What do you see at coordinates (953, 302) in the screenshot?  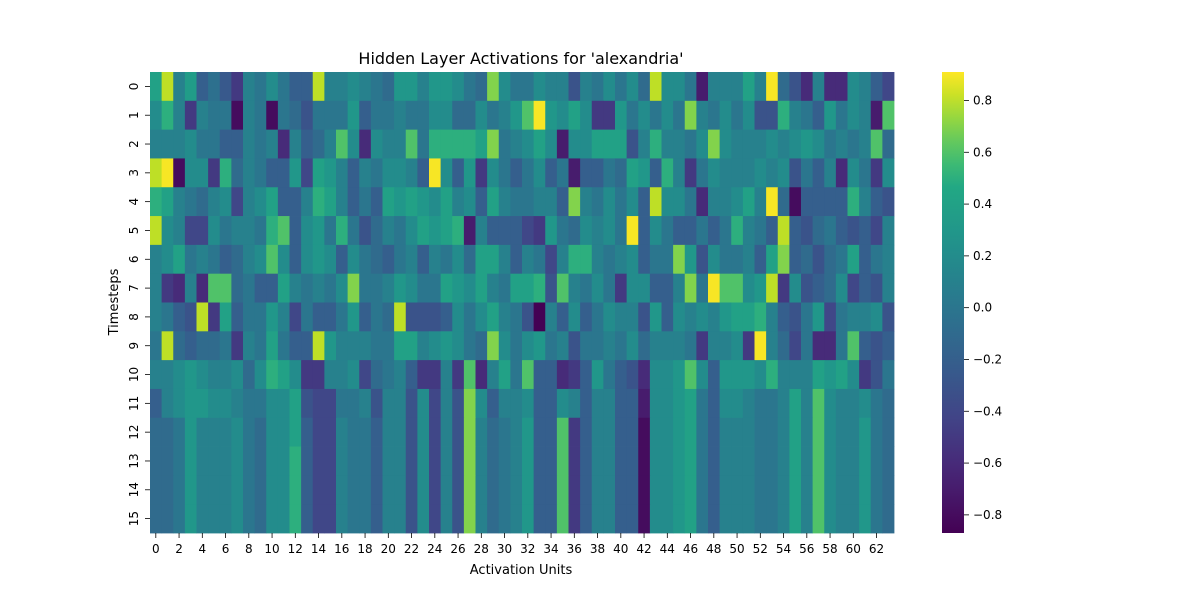 I see `colorbar` at bounding box center [953, 302].